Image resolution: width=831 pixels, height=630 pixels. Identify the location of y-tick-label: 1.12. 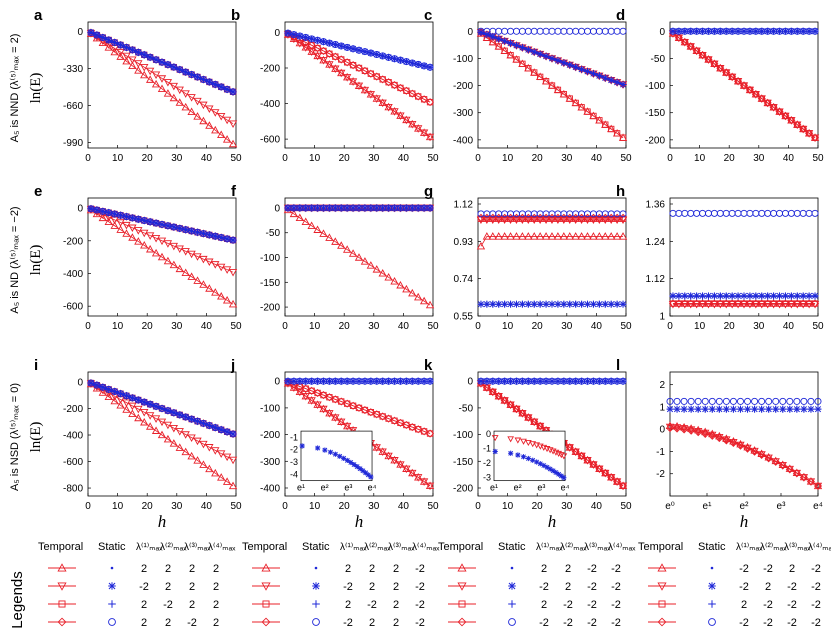
(464, 205).